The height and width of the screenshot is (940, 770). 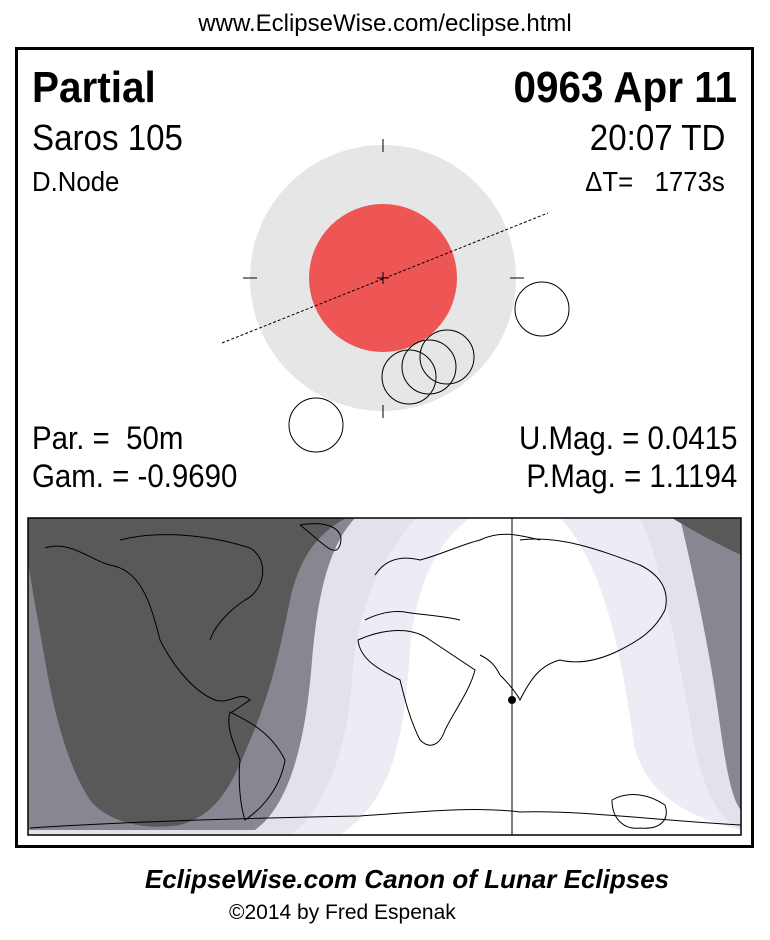 What do you see at coordinates (107, 137) in the screenshot?
I see `saros-number: Saros 105` at bounding box center [107, 137].